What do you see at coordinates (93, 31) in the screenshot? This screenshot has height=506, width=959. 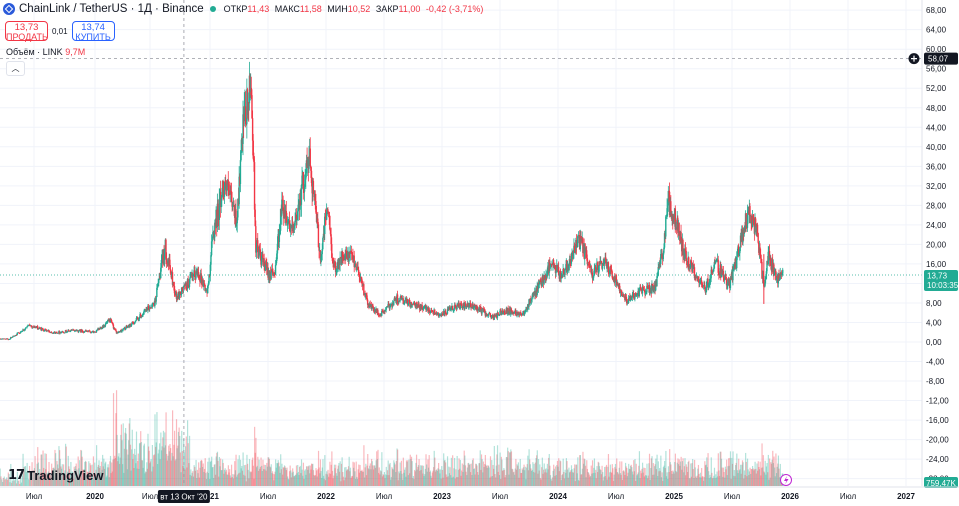 I see `buy-button: 13,74 КУПИТЬ` at bounding box center [93, 31].